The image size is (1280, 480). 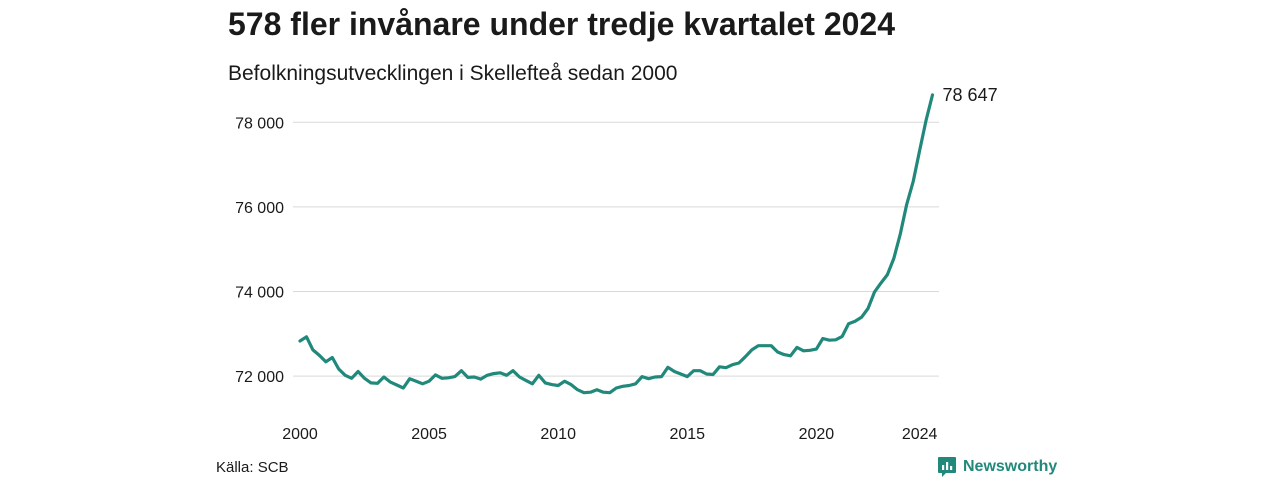 What do you see at coordinates (817, 434) in the screenshot?
I see `x-tick-label: 2020` at bounding box center [817, 434].